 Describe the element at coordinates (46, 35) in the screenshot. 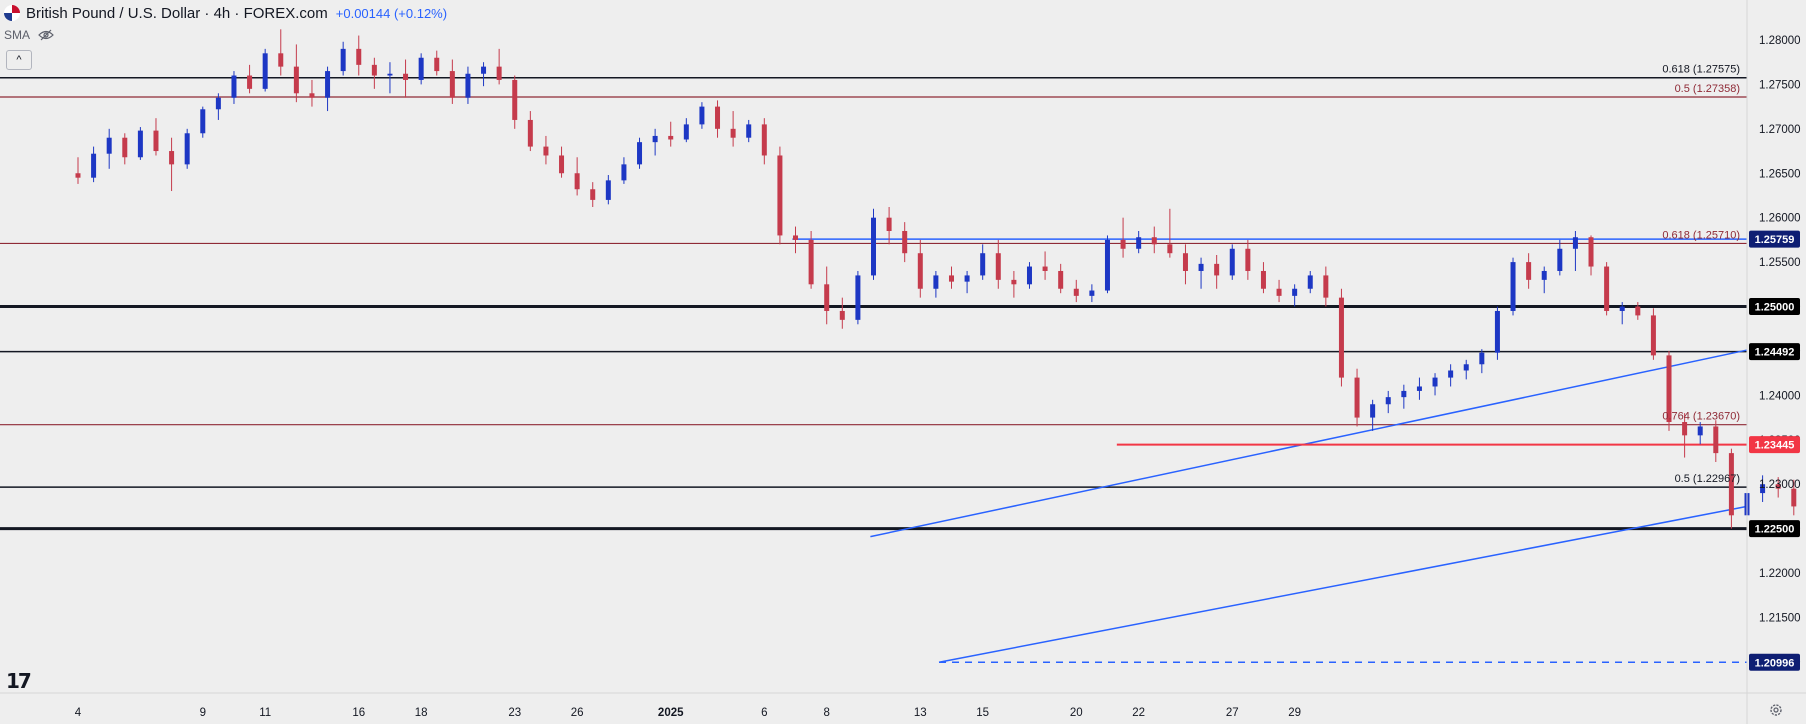

I see `eye-crossed-icon` at that location.